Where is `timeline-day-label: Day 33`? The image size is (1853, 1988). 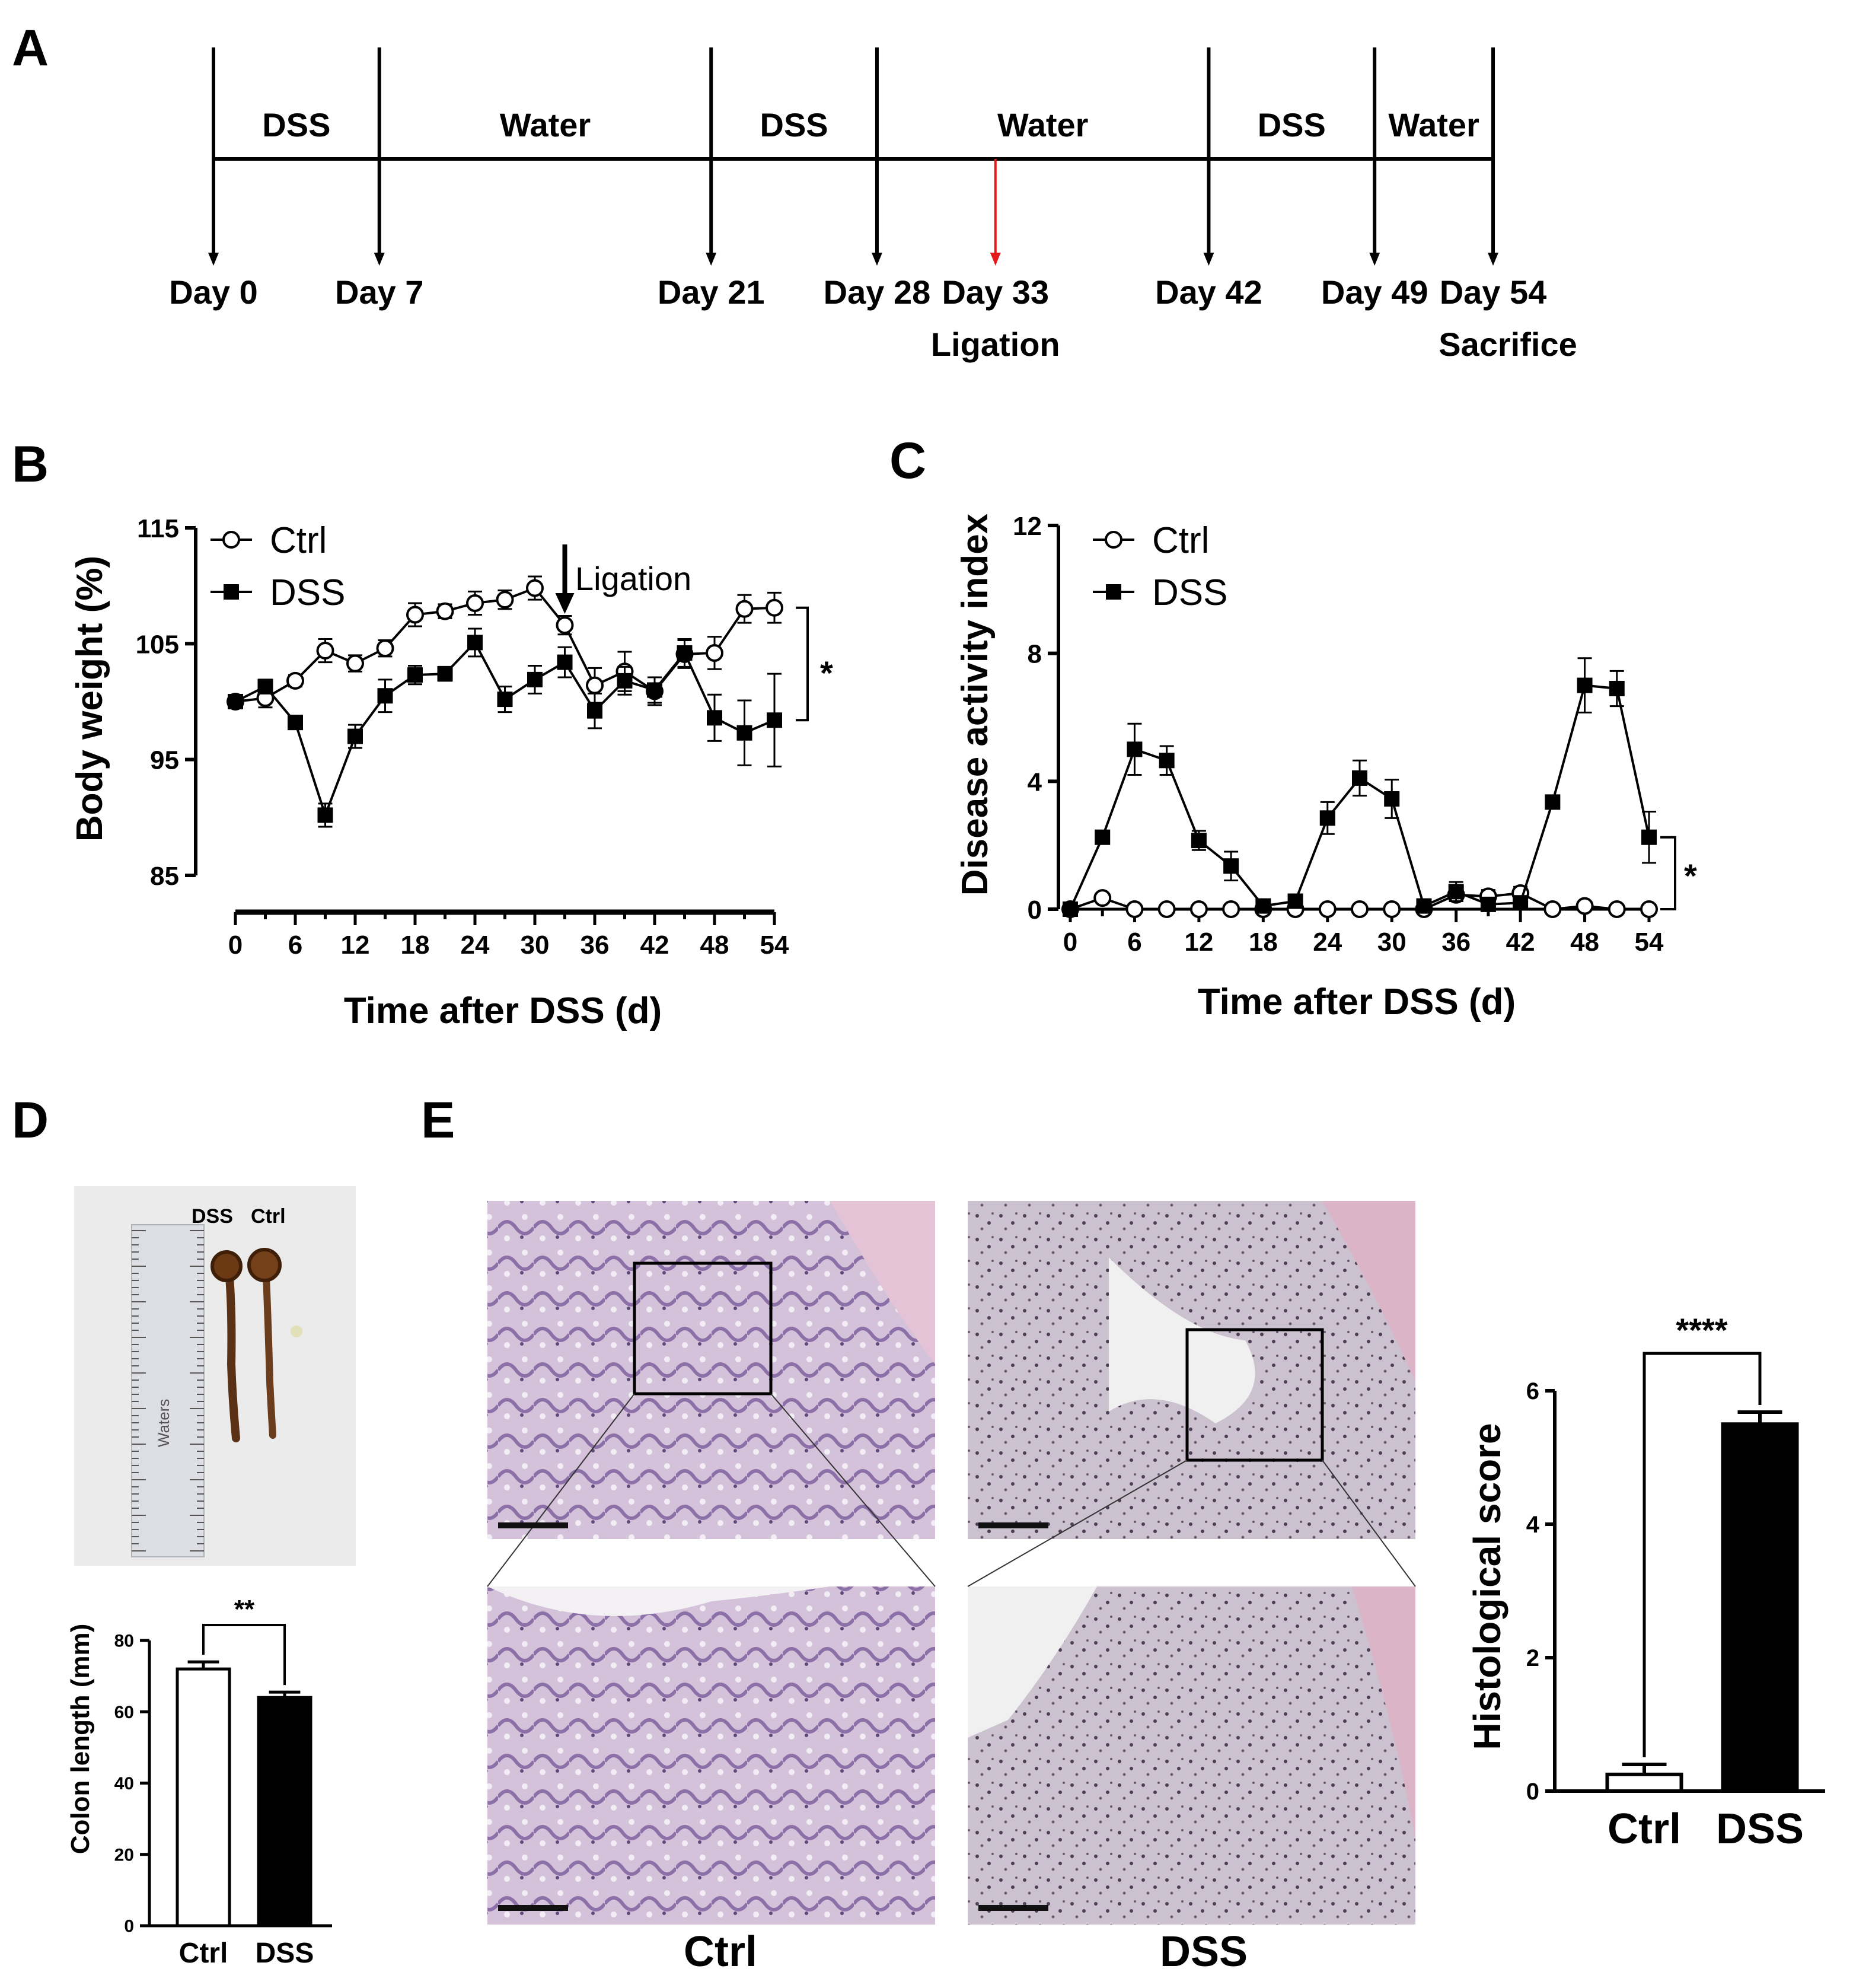
timeline-day-label: Day 33 is located at coordinates (995, 292).